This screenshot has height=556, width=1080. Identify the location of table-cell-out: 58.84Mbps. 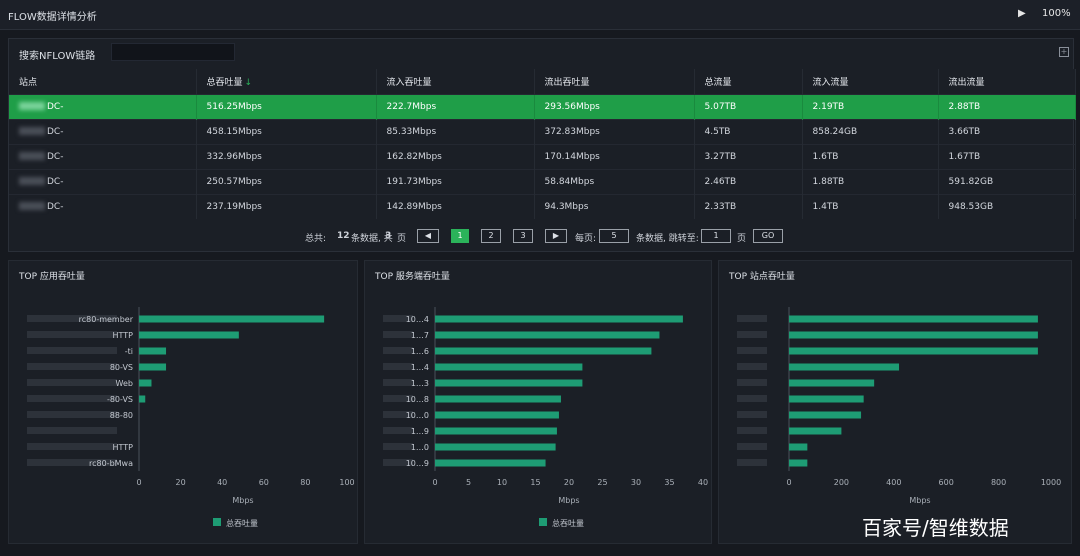
(614, 181).